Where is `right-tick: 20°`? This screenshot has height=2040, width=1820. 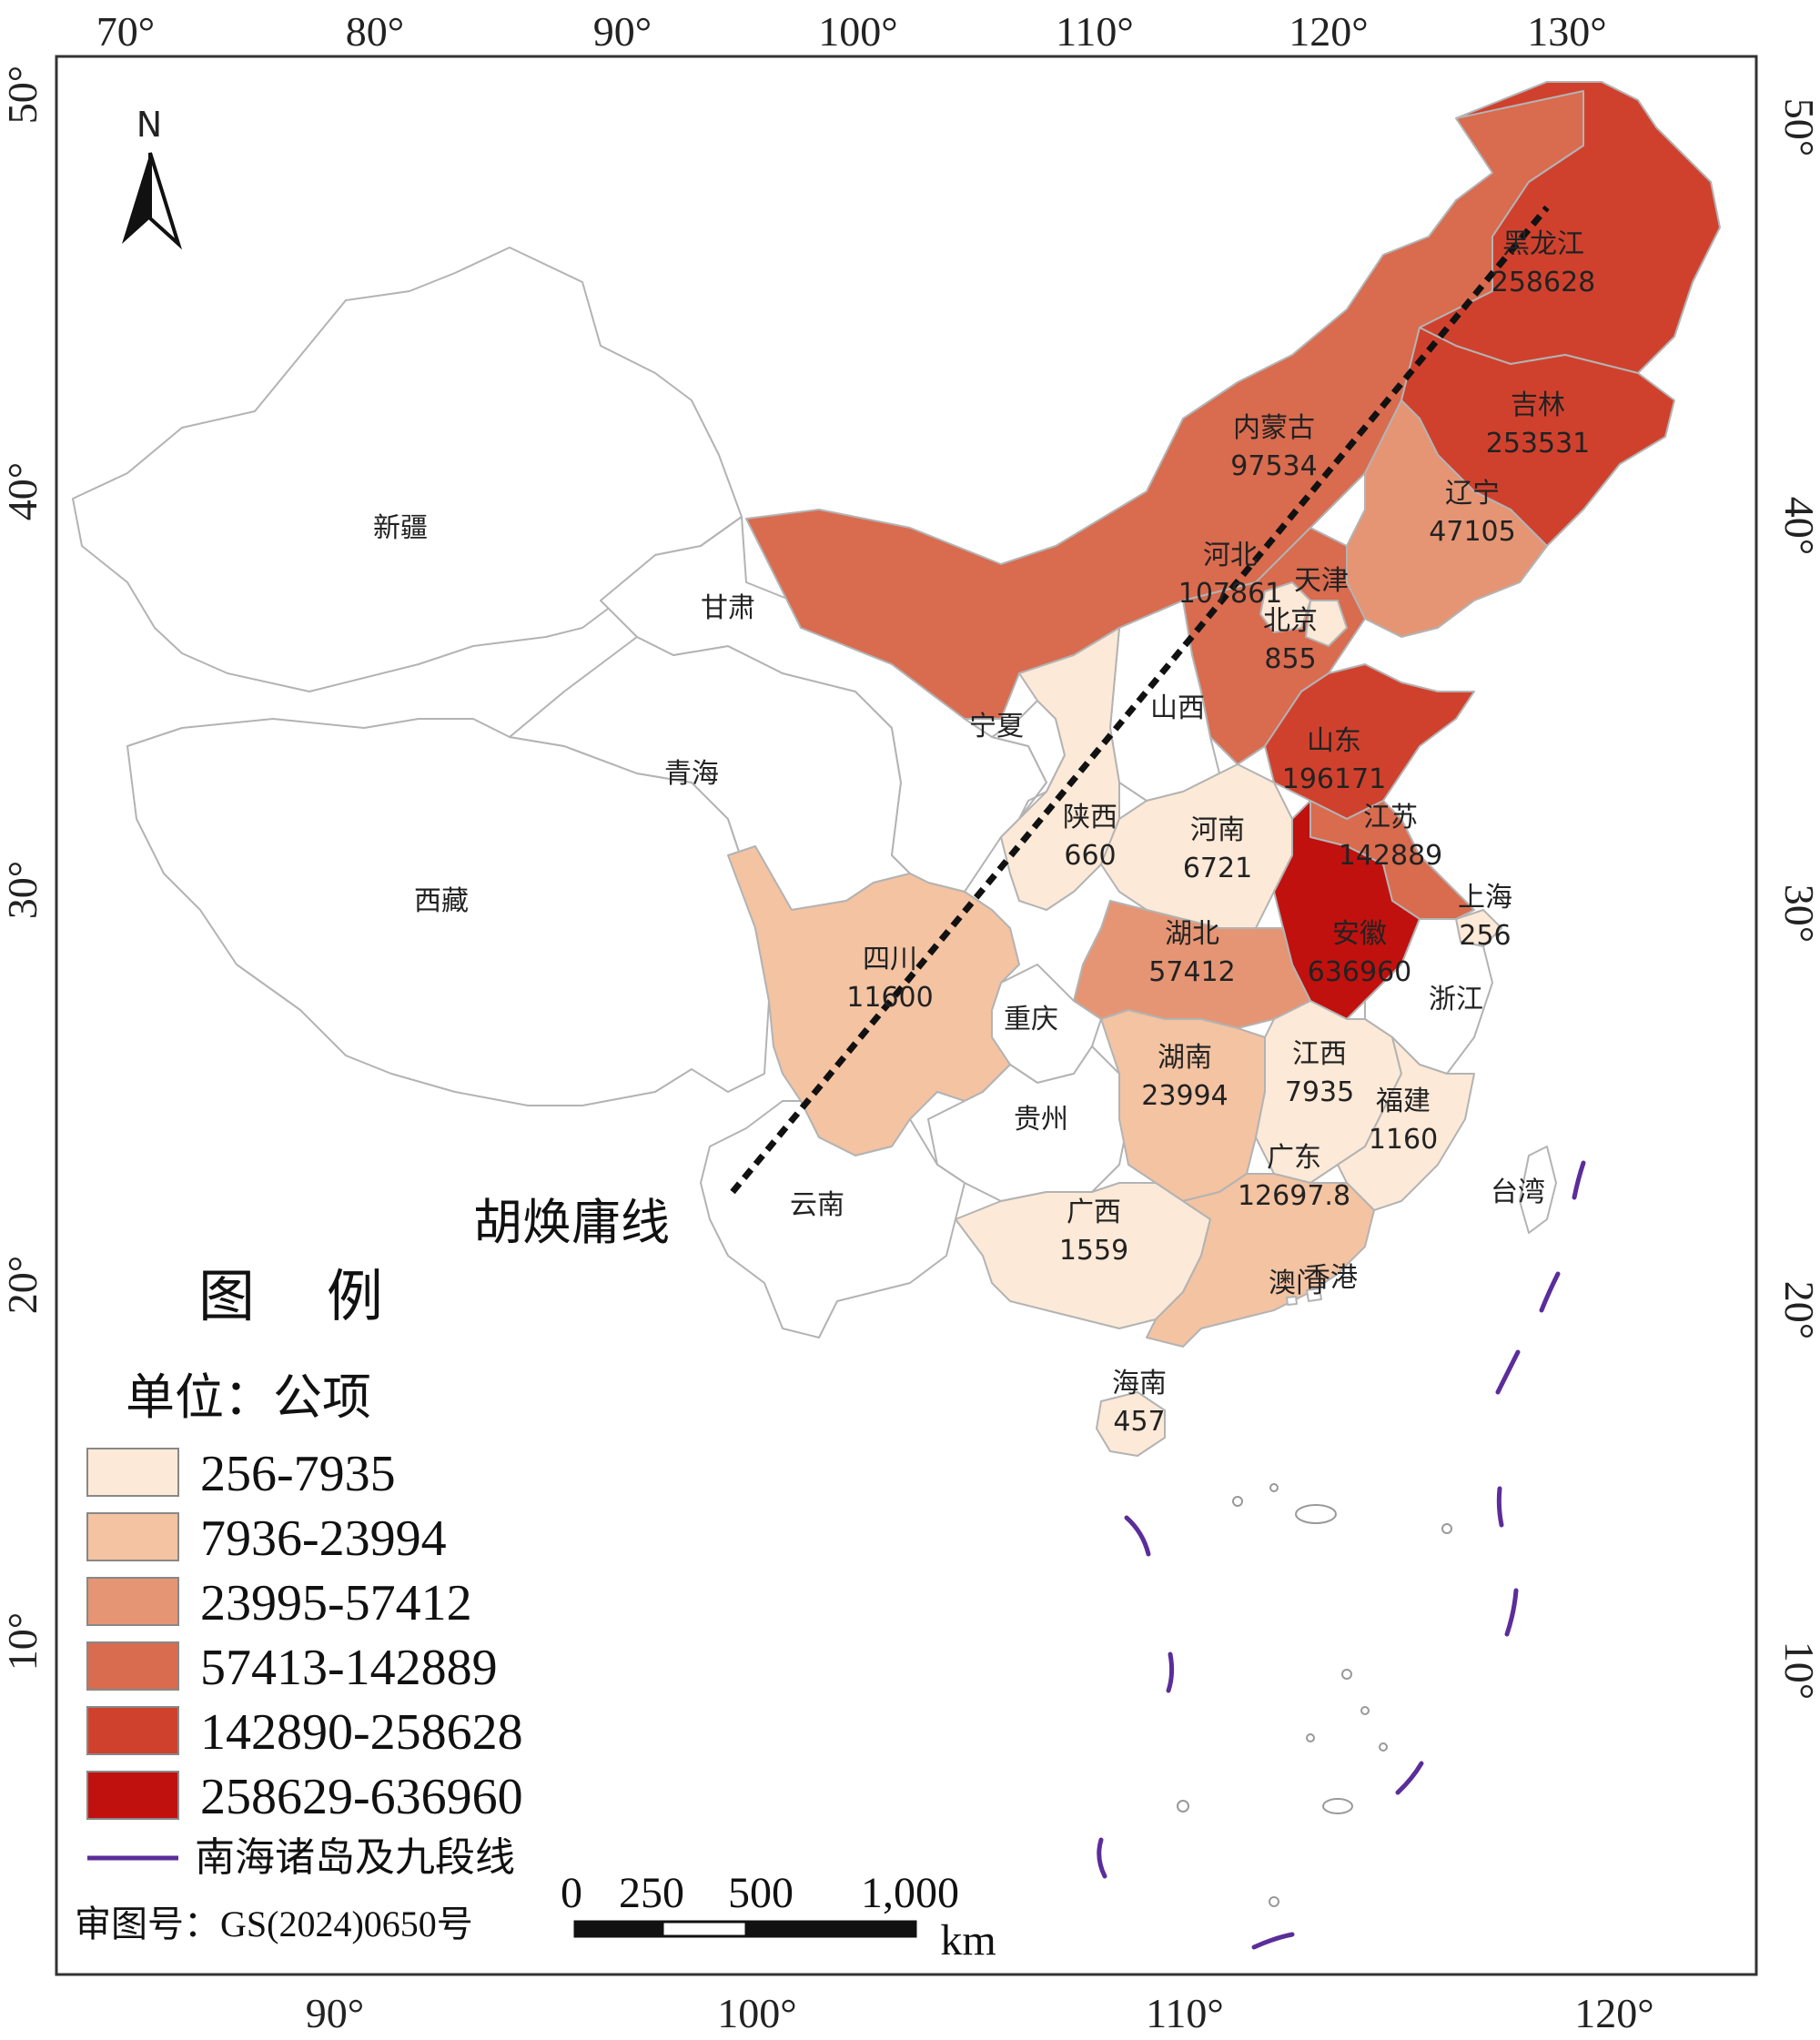
right-tick: 20° is located at coordinates (1798, 1310).